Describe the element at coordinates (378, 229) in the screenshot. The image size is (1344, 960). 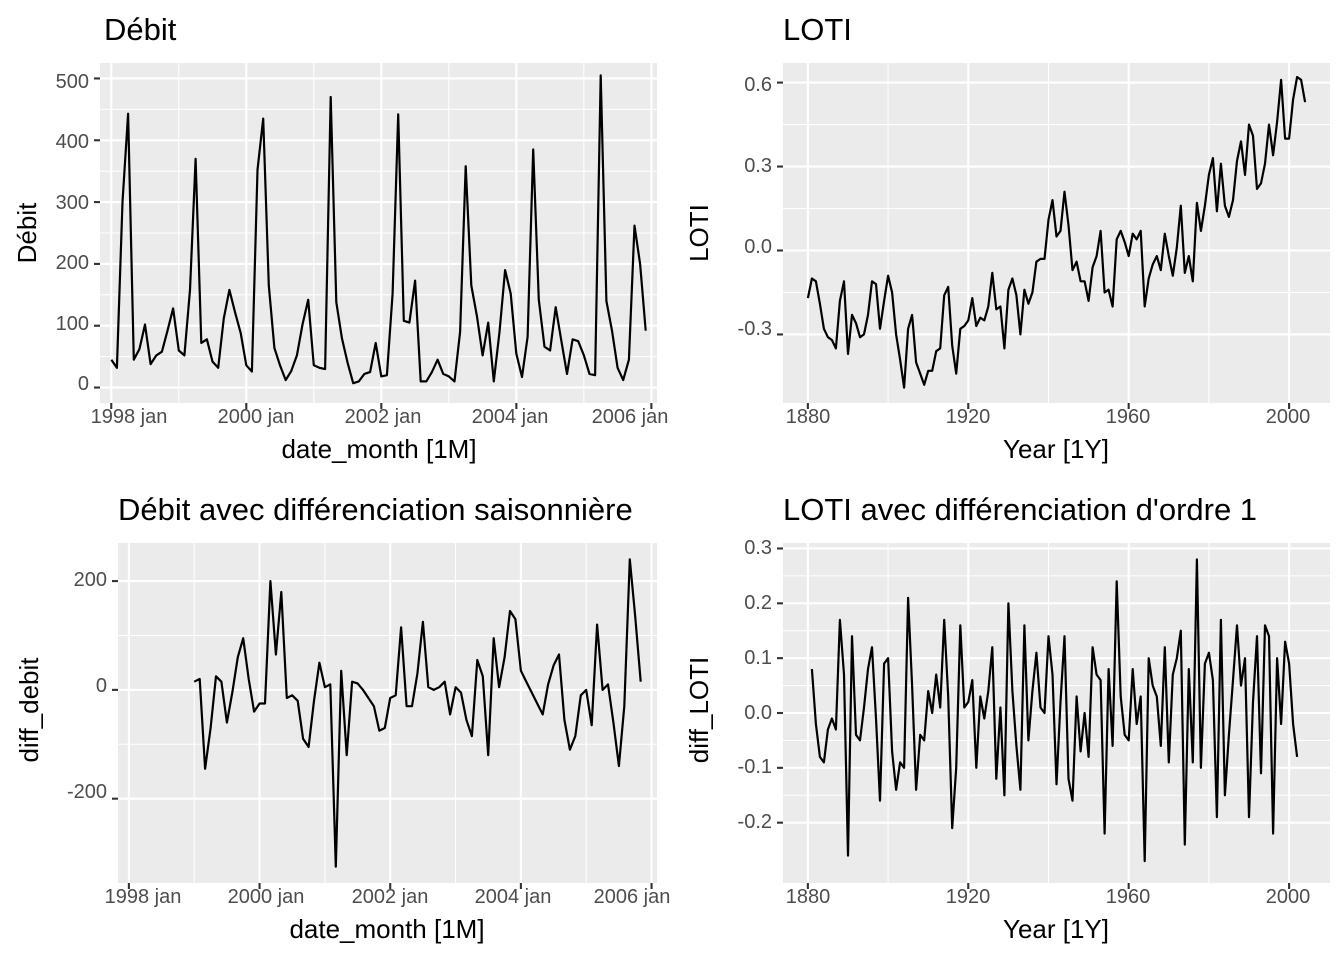
I see `series-line-debit` at that location.